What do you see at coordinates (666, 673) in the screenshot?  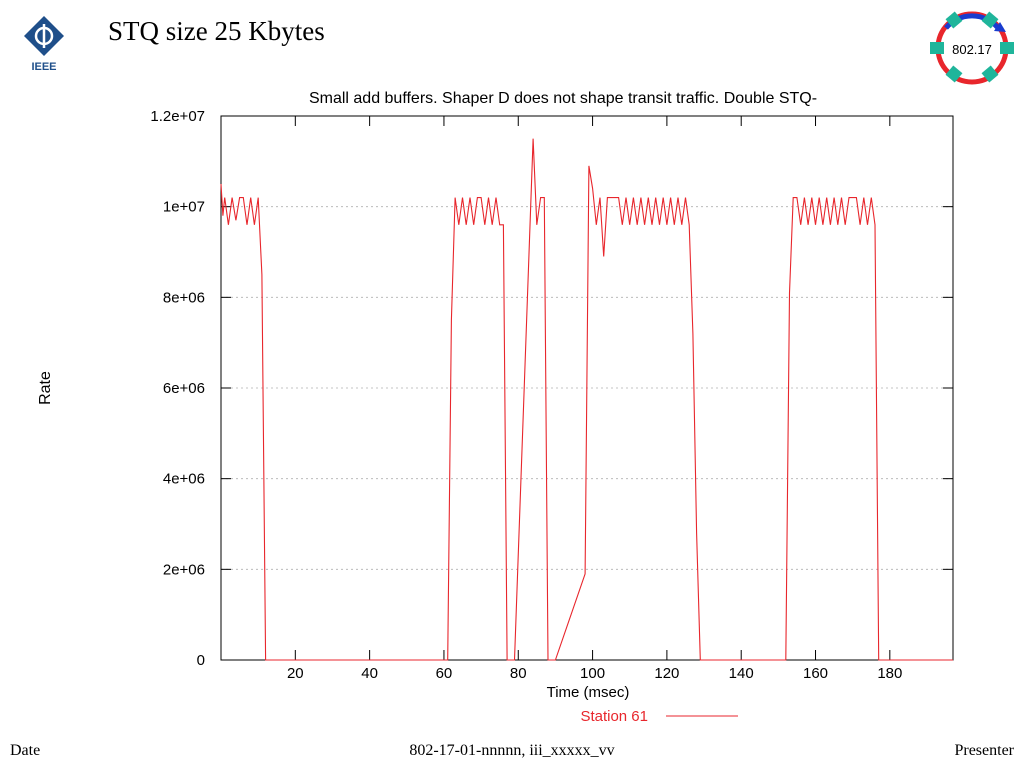 I see `x-tick-label: 120` at bounding box center [666, 673].